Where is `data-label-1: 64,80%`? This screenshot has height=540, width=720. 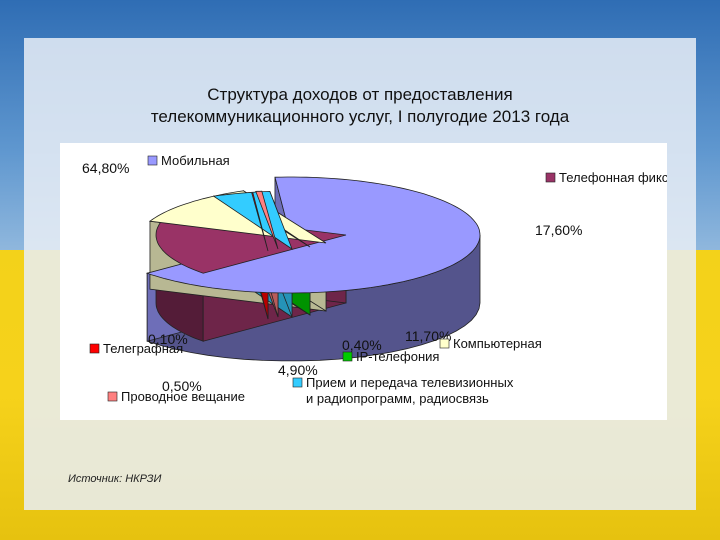
data-label-1: 64,80% is located at coordinates (105, 168).